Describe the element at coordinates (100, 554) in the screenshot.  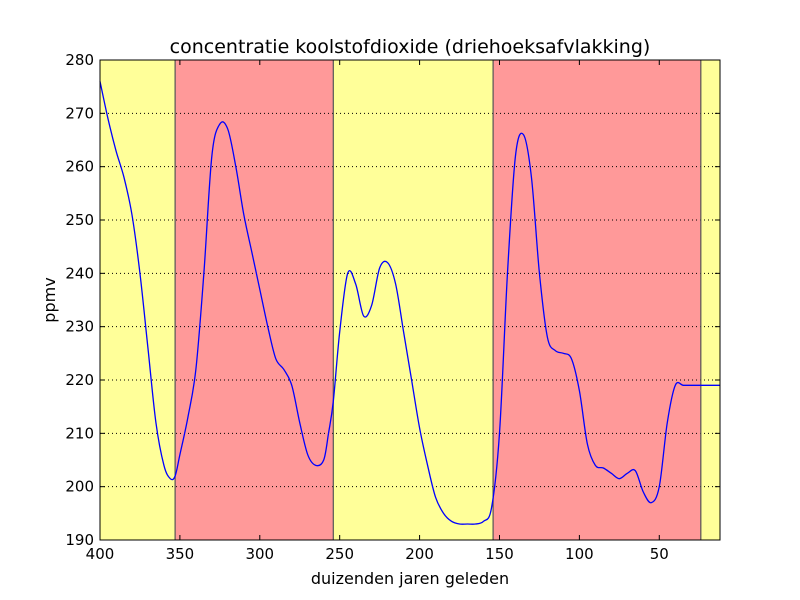
I see `x-tick-label-400: 400` at that location.